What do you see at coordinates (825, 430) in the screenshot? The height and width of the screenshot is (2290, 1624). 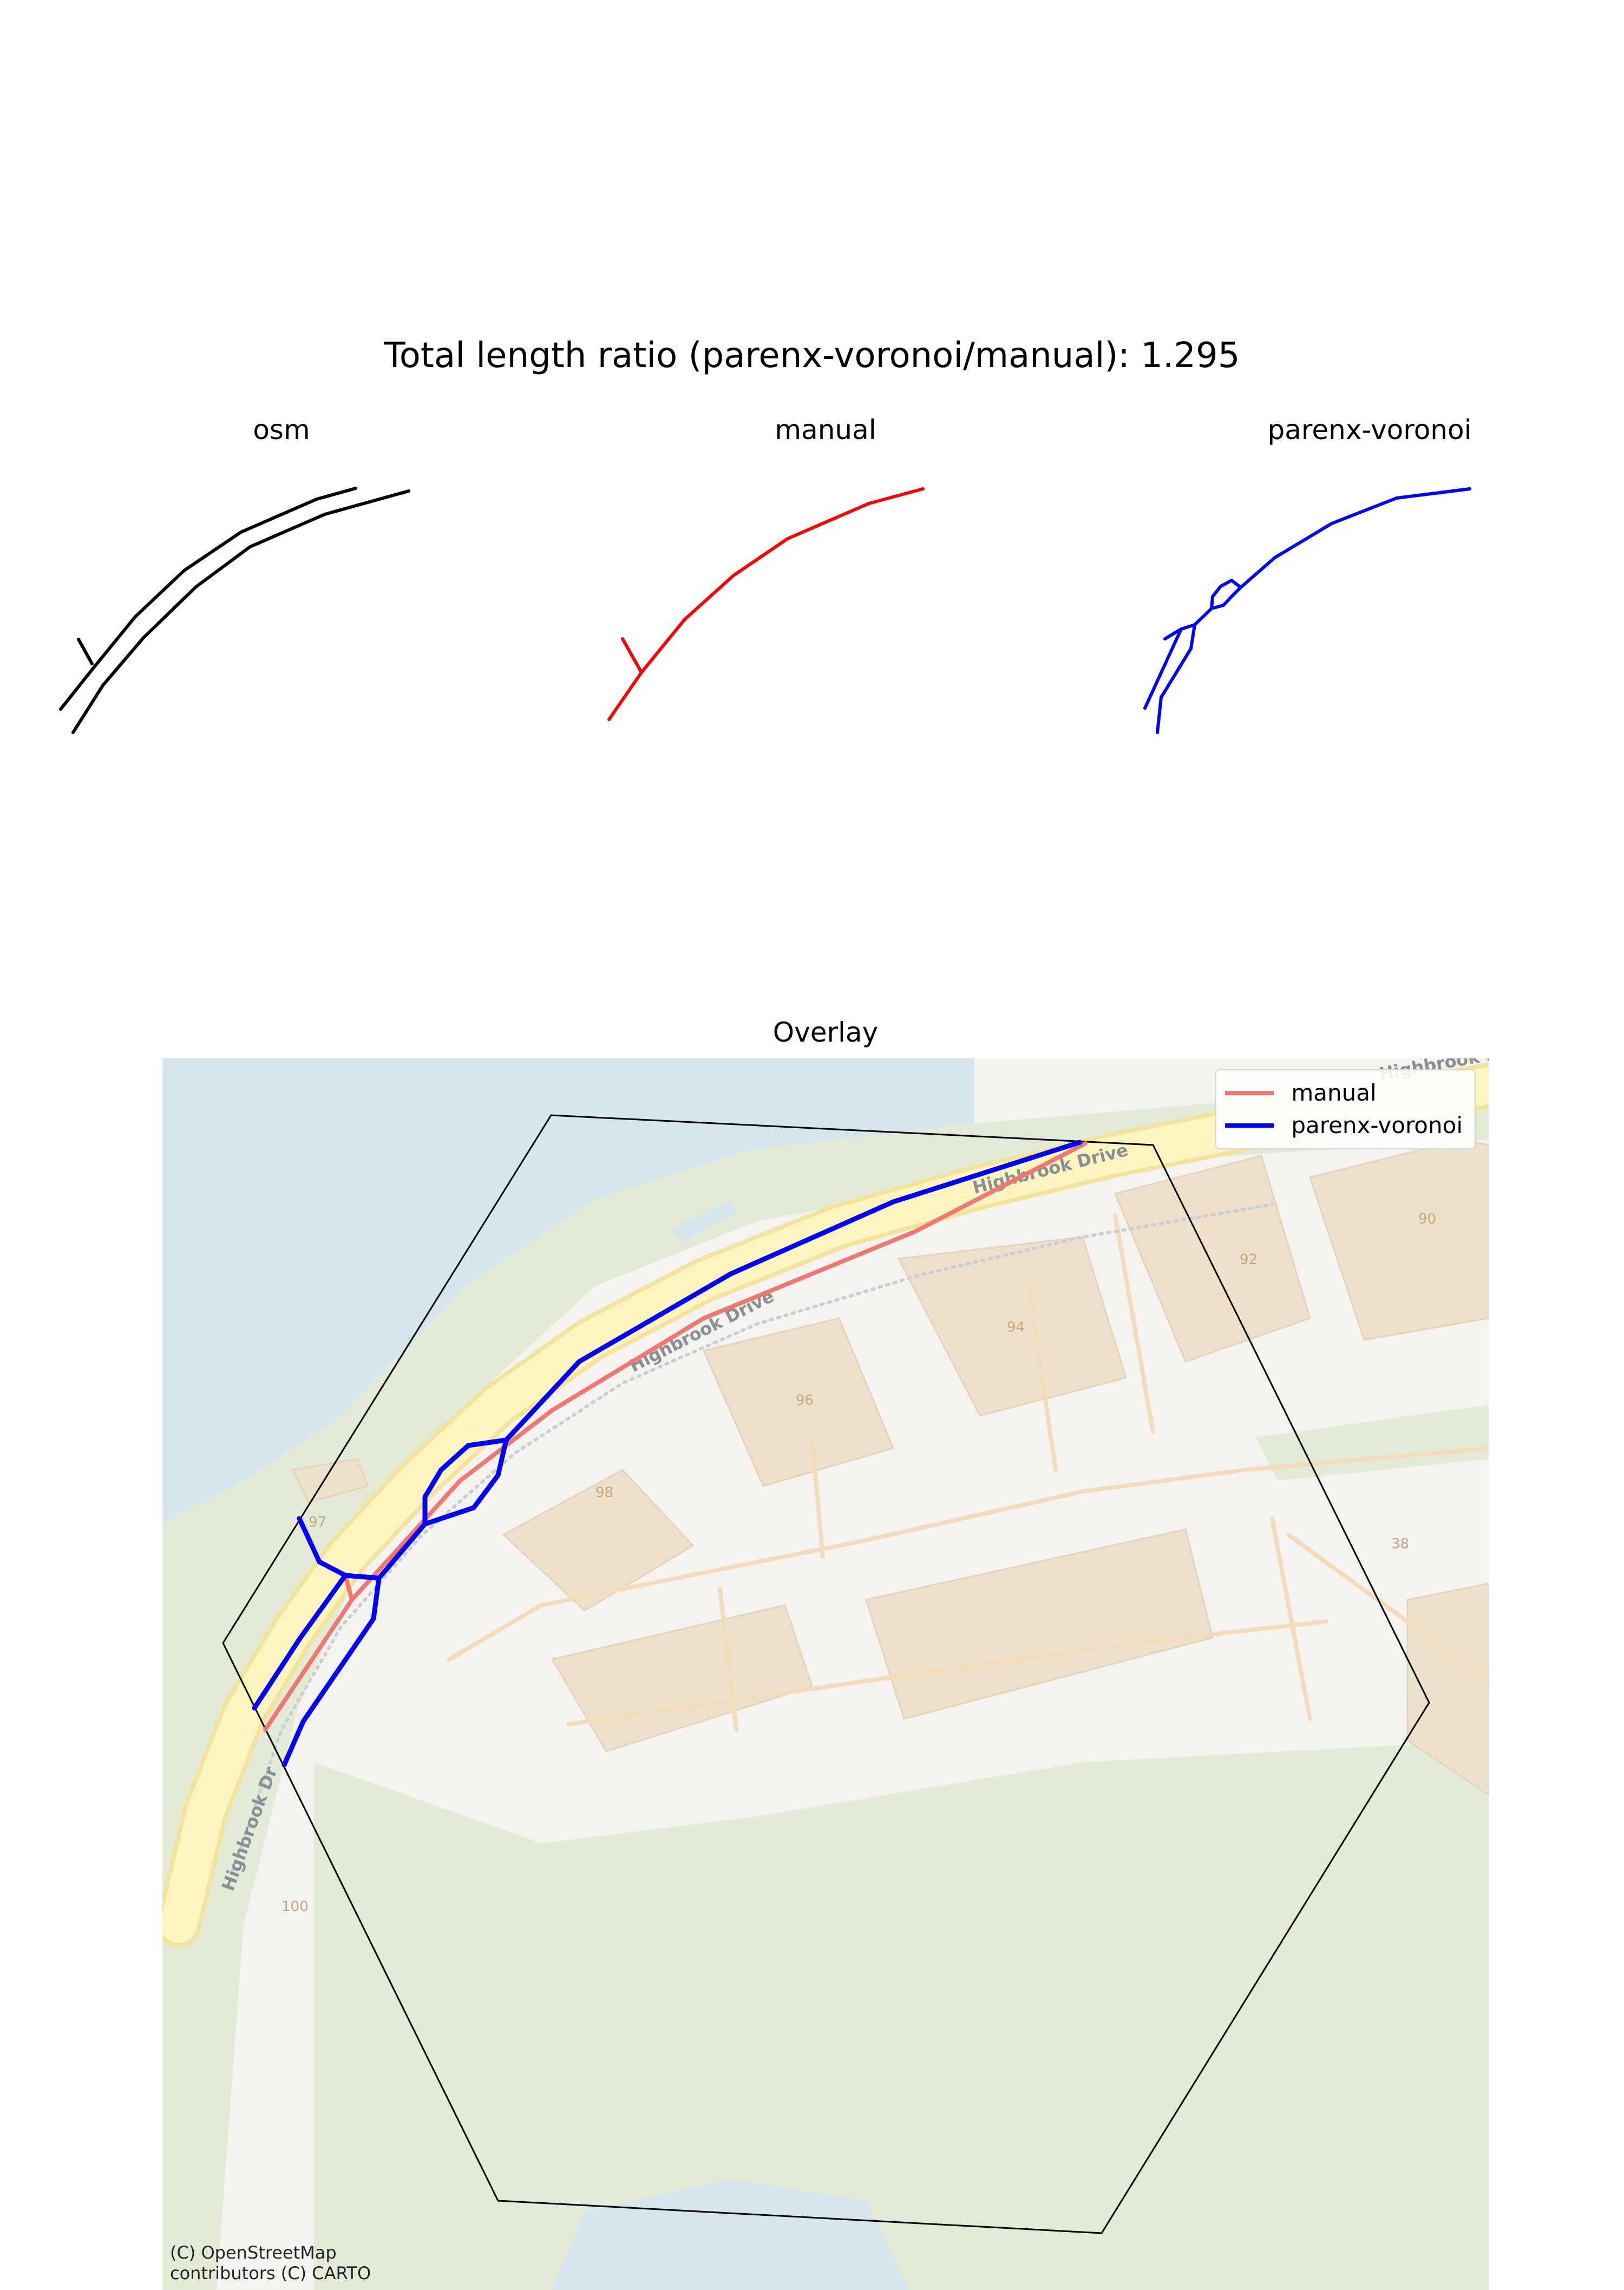 I see `panel-title-manual: manual` at bounding box center [825, 430].